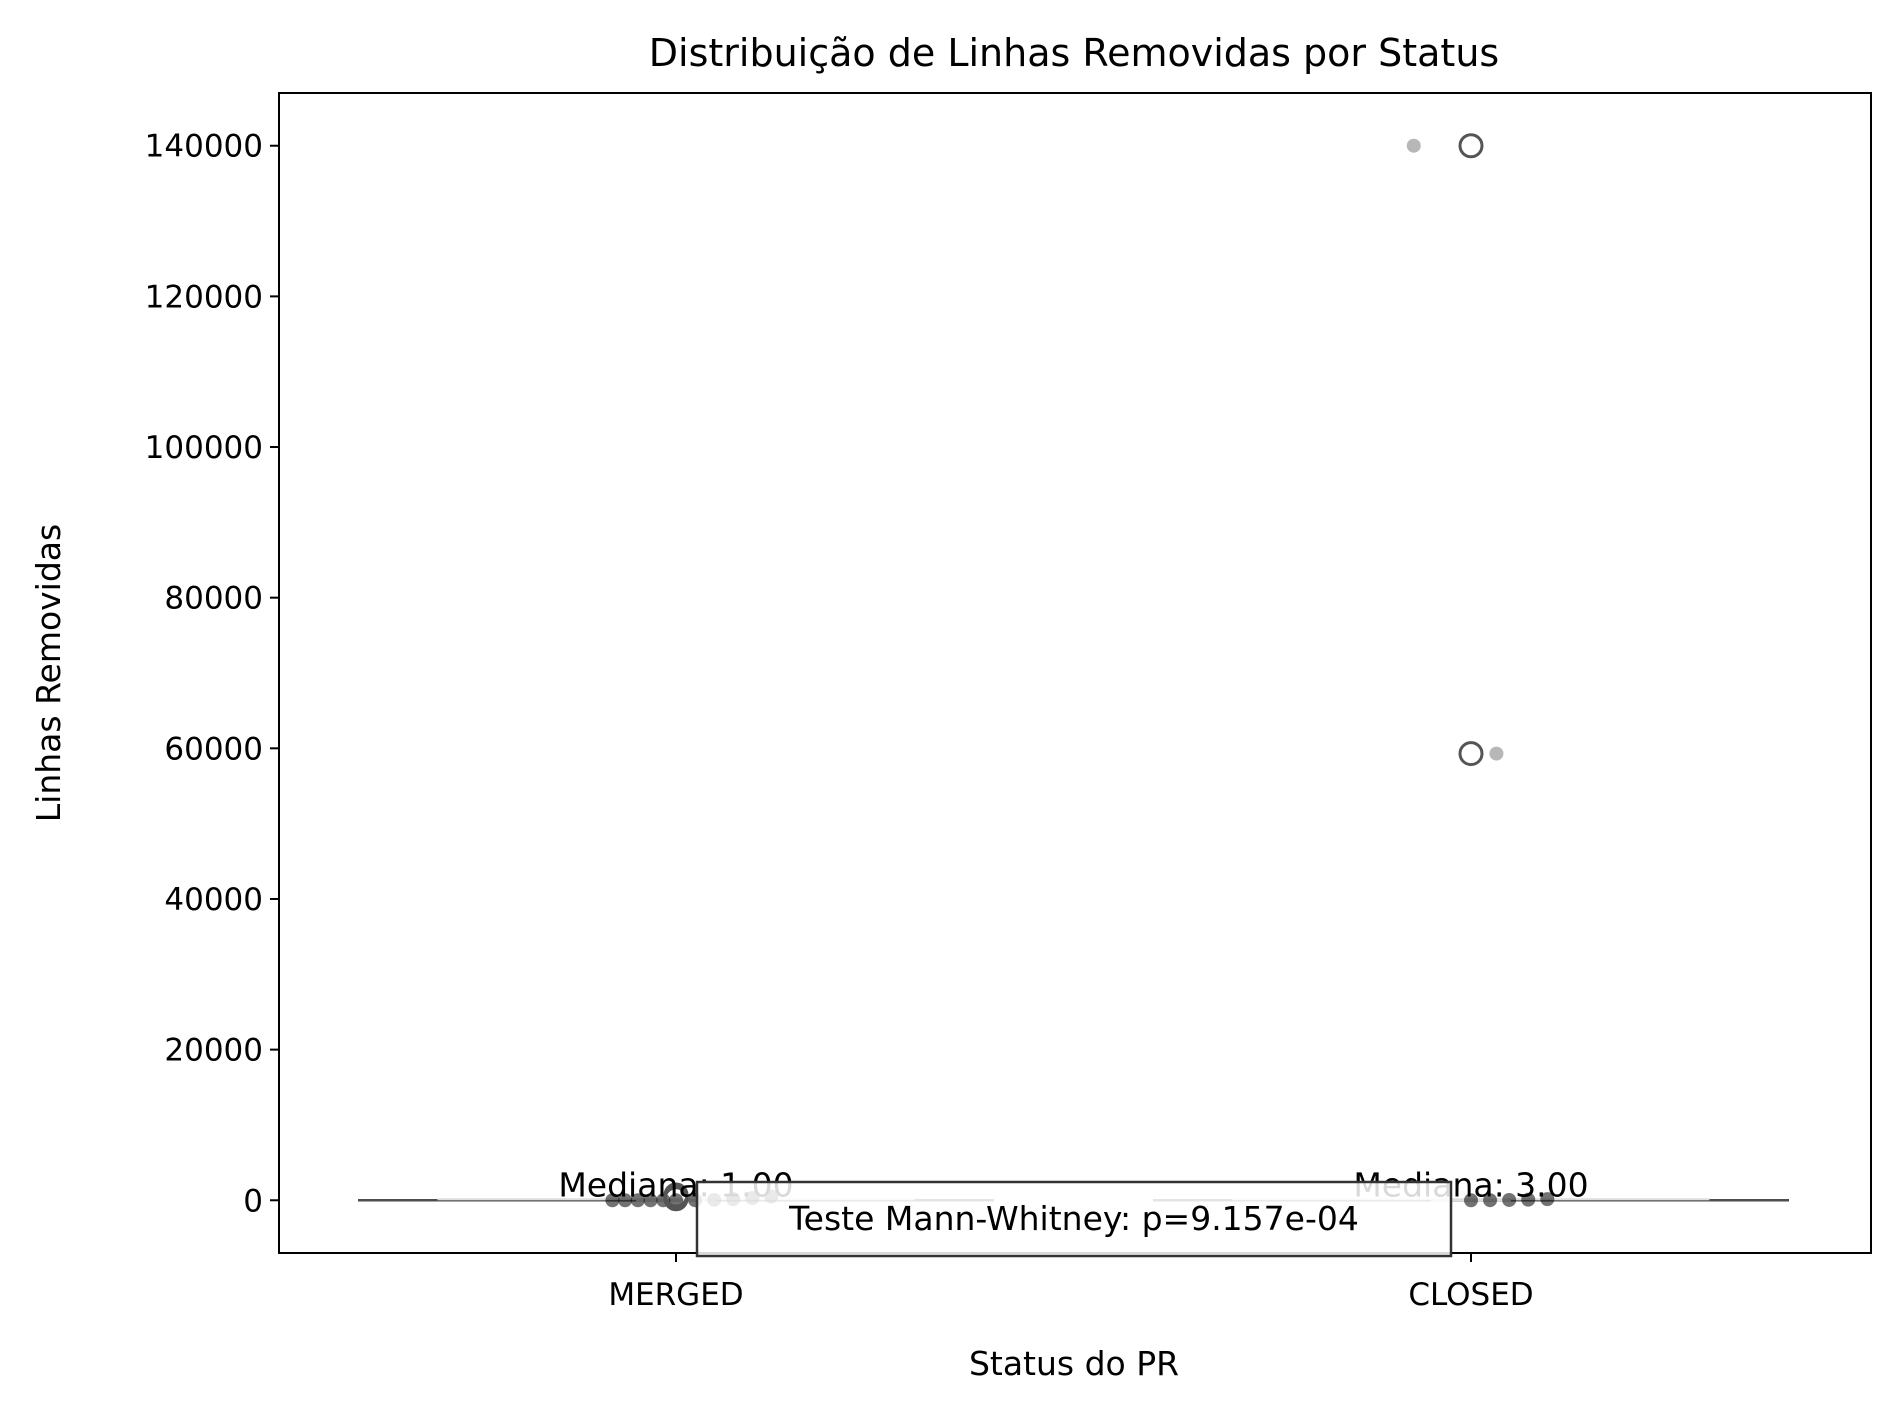  Describe the element at coordinates (204, 147) in the screenshot. I see `y-tick-label: 140000` at that location.